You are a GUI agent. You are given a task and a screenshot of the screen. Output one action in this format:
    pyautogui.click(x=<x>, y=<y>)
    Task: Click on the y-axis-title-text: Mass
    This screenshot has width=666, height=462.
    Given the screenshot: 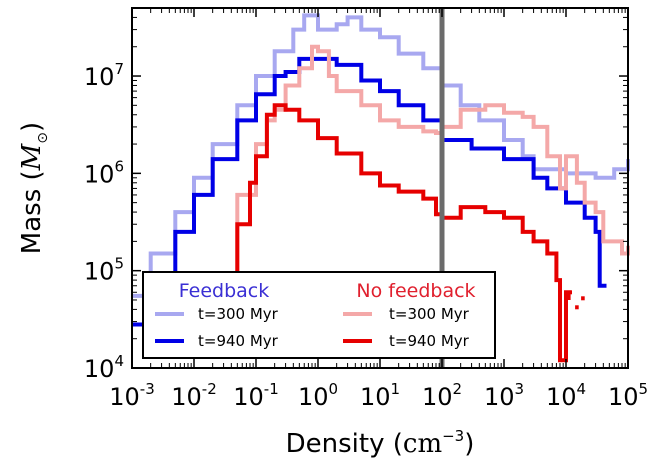 What is the action you would take?
    pyautogui.click(x=32, y=221)
    